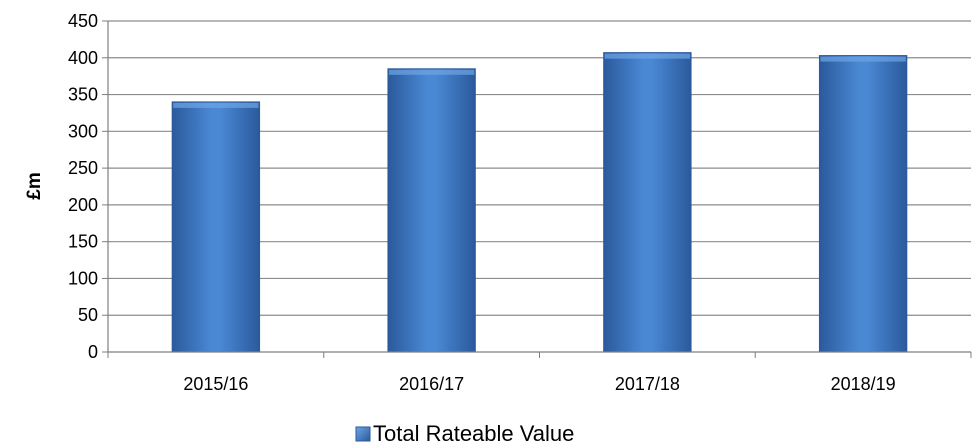  I want to click on y-tick-label: 350, so click(83, 95).